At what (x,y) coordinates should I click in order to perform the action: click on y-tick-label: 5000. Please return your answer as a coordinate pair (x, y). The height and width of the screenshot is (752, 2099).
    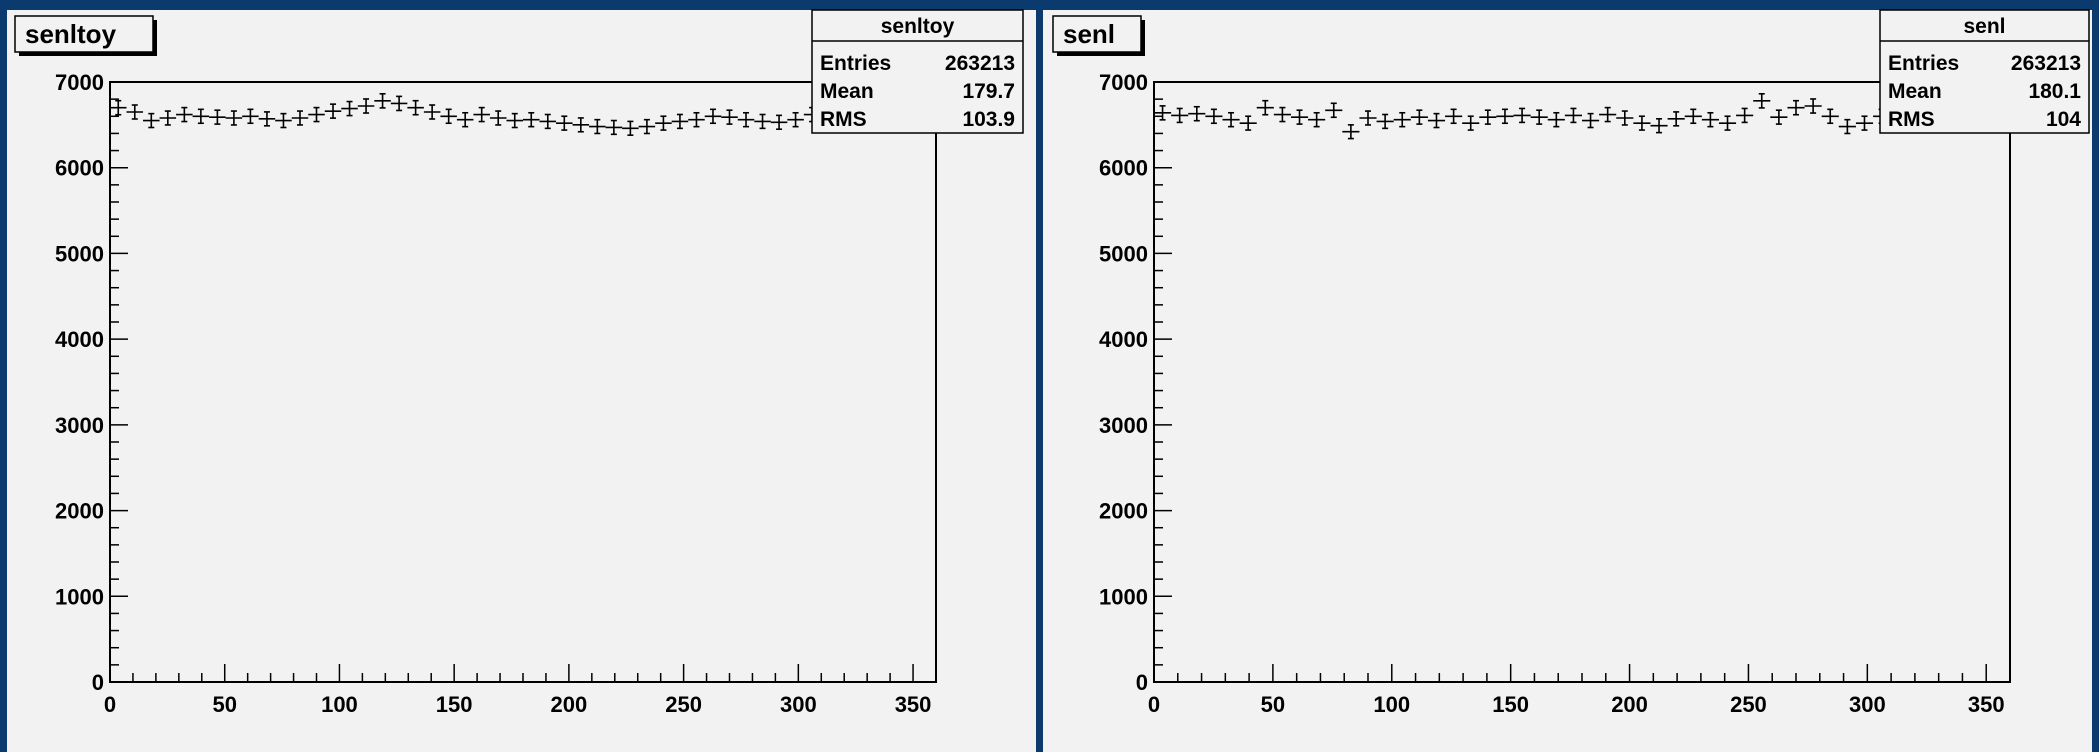
    Looking at the image, I should click on (1123, 253).